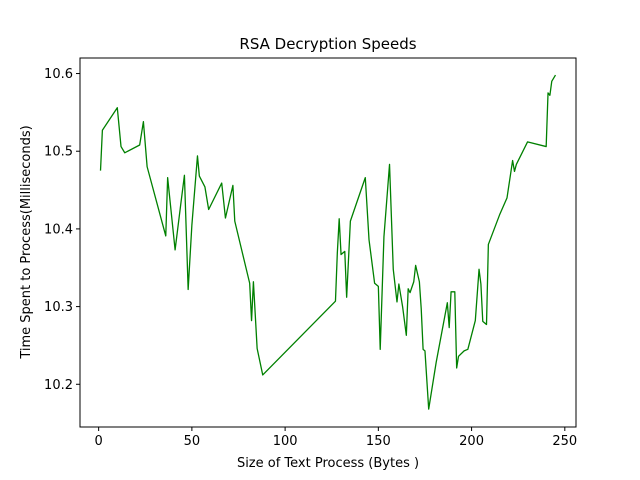 Image resolution: width=640 pixels, height=480 pixels. What do you see at coordinates (58, 307) in the screenshot?
I see `y-tick-label: 10.3` at bounding box center [58, 307].